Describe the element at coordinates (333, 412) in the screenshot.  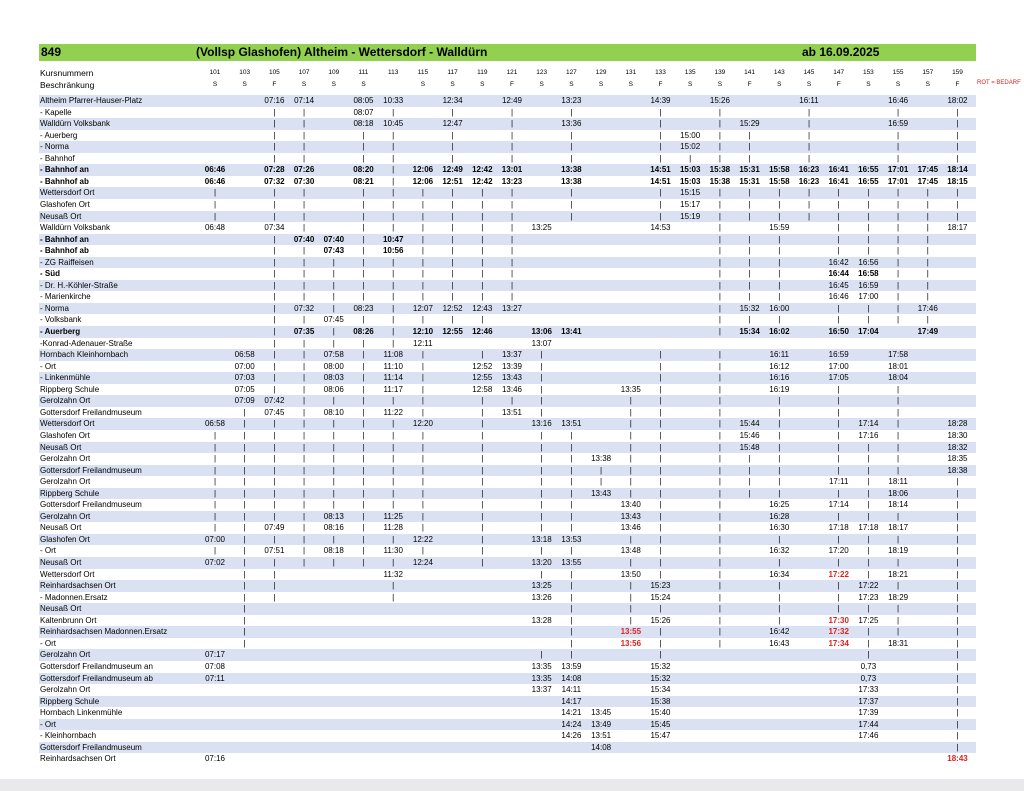
I see `departure-time: 08:10` at that location.